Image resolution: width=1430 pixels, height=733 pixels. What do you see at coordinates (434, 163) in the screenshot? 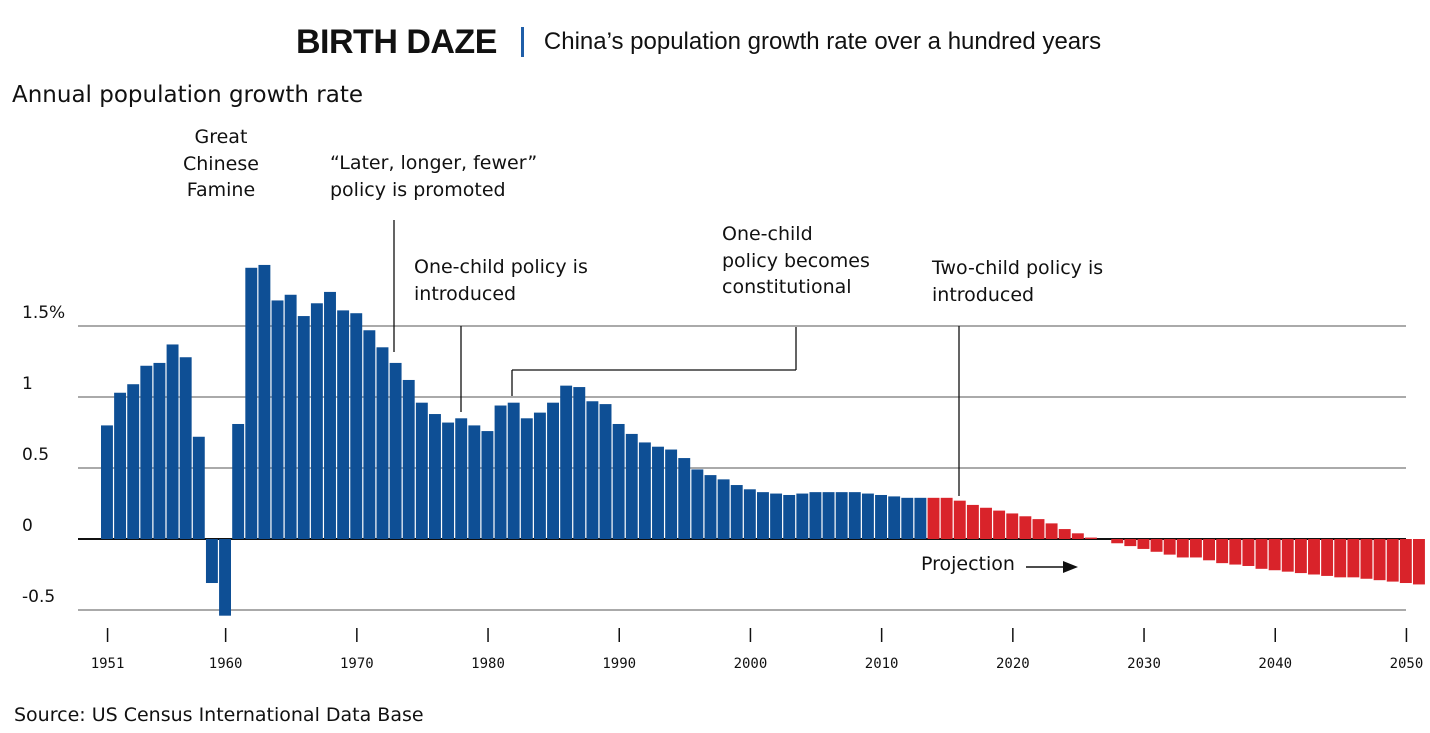
I see `annotation-line: “Later, longer, fewer”` at bounding box center [434, 163].